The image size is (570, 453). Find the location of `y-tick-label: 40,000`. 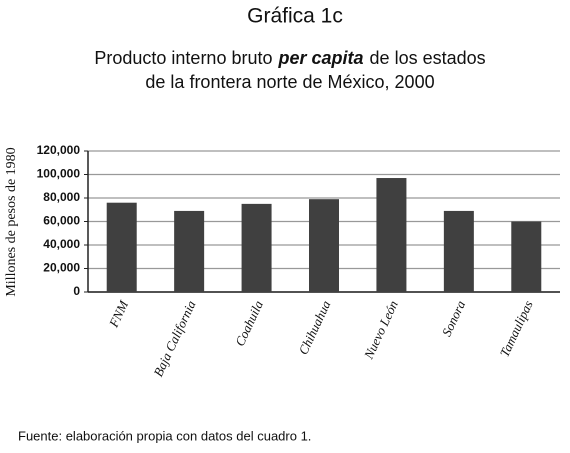

y-tick-label: 40,000 is located at coordinates (61, 244).